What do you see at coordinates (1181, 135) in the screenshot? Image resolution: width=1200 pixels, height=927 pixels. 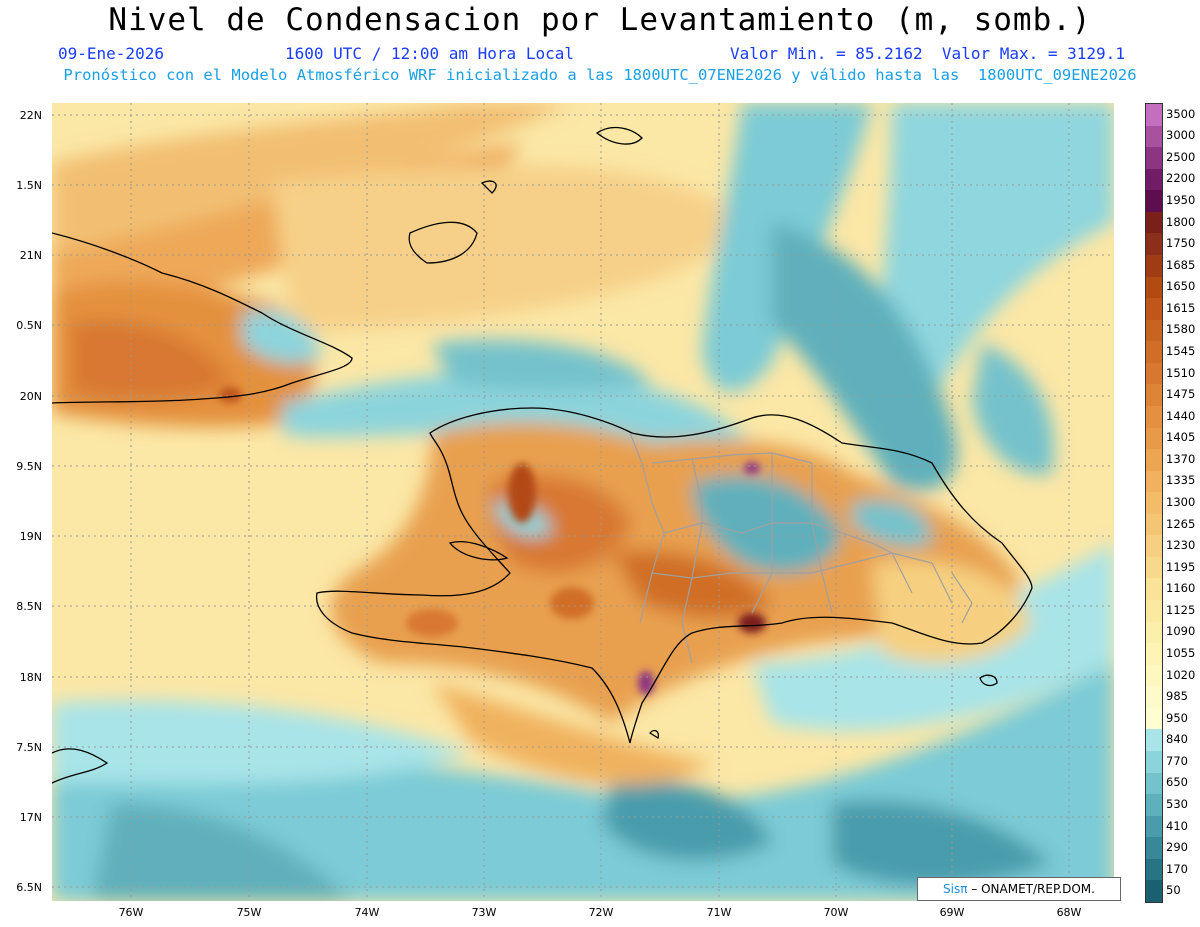 I see `colorbar-label: 3000` at bounding box center [1181, 135].